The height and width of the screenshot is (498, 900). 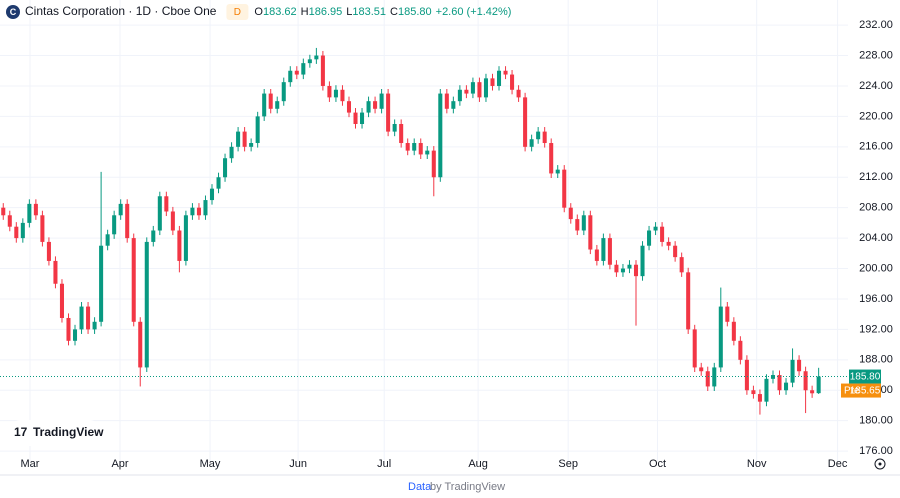 I want to click on chart-title: Cintas Corporation · 1D · Cboe One, so click(x=121, y=11).